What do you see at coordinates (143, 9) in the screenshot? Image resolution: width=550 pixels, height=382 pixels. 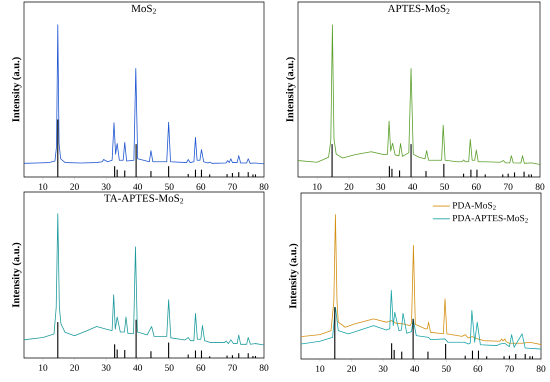 I see `chart-title: MoS$_{2}$` at bounding box center [143, 9].